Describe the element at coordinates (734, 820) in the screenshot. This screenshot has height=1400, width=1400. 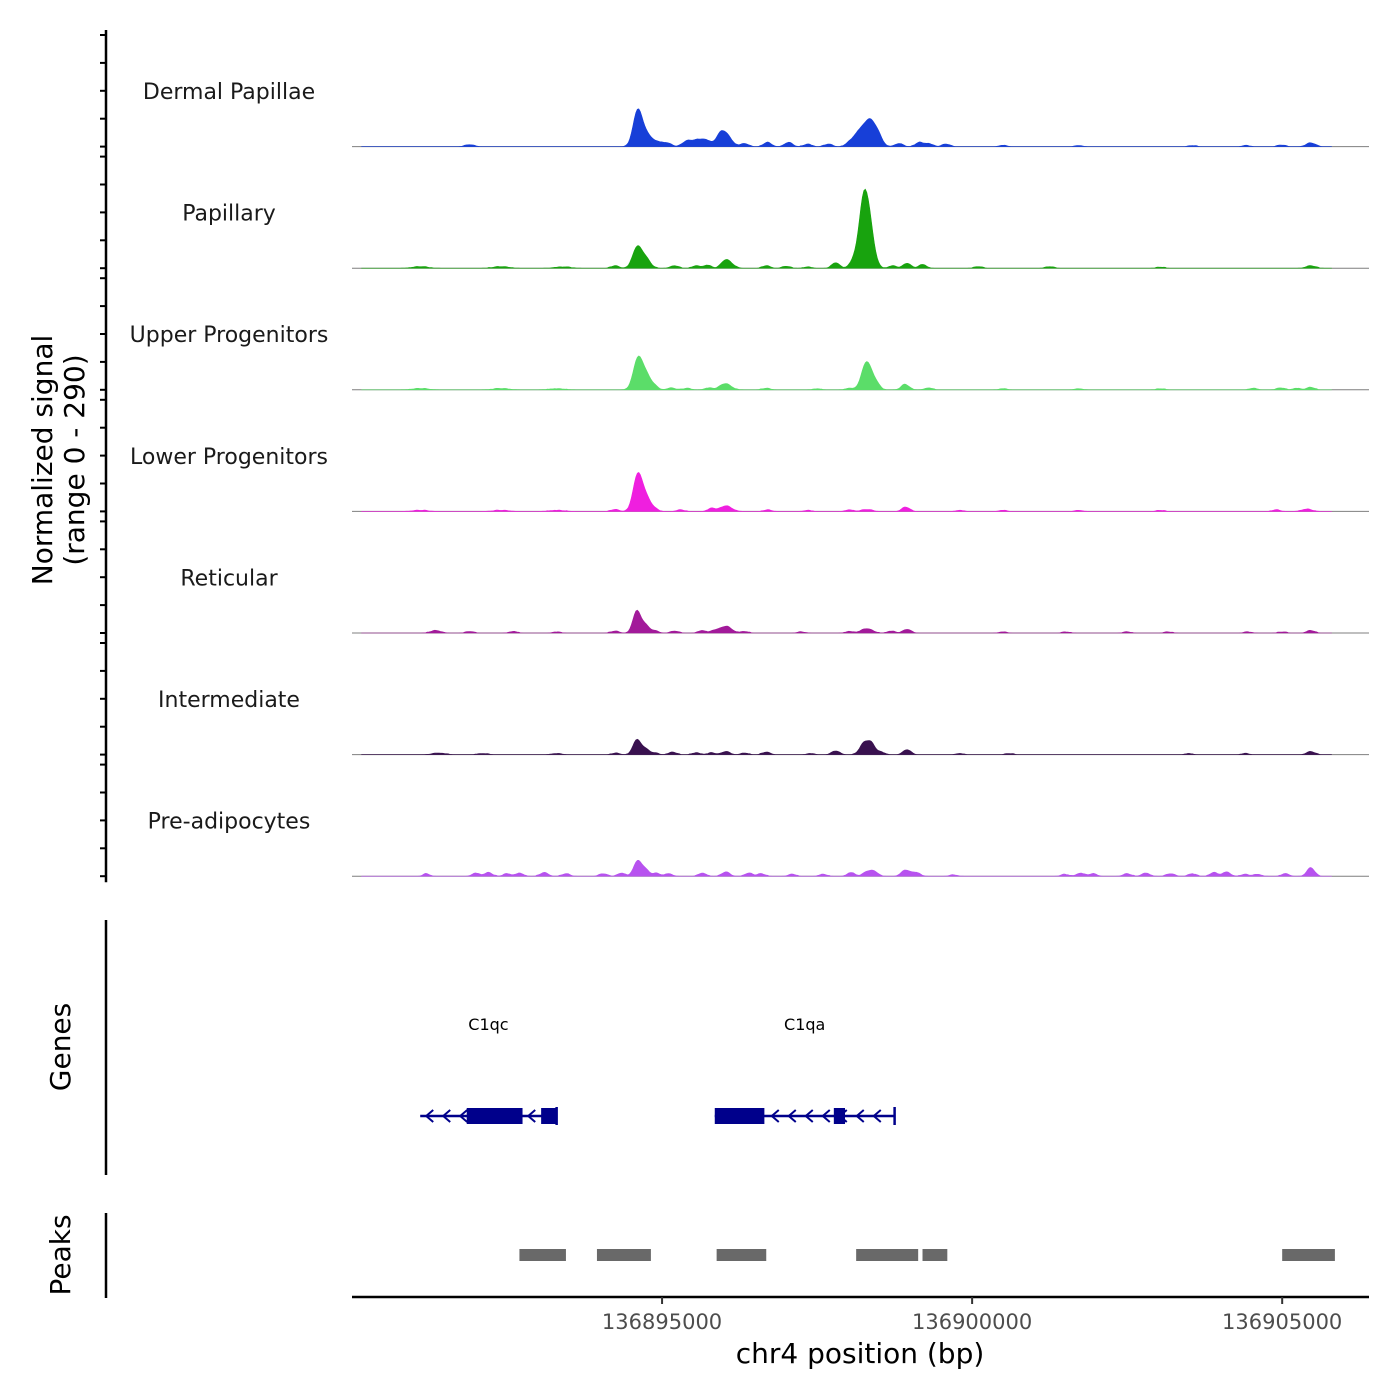
I see `track-pre-adipocytes: Pre-adipocytes` at that location.